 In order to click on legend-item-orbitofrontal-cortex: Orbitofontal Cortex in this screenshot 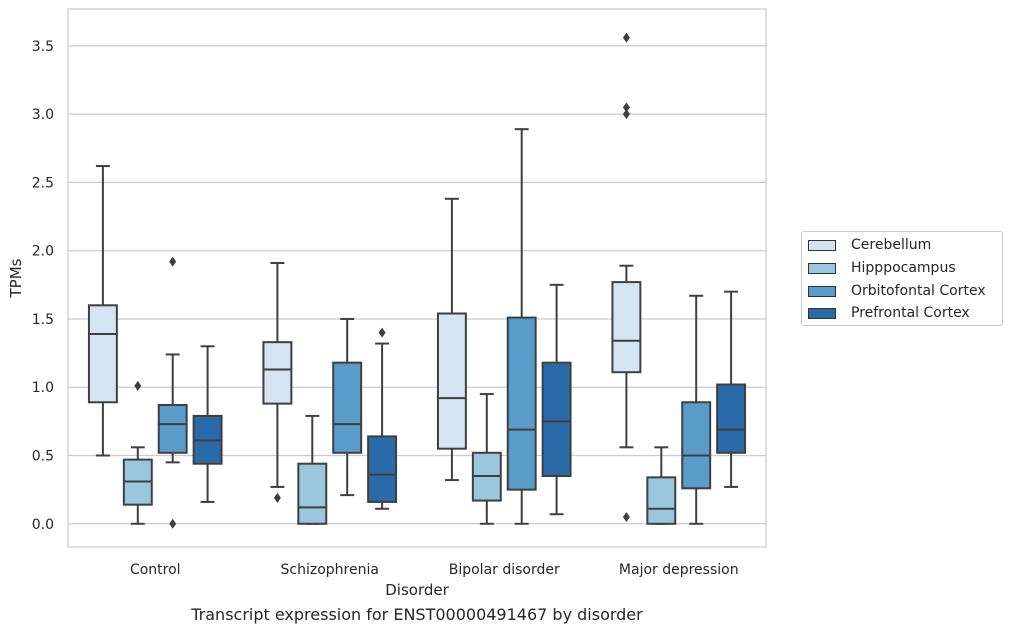, I will do `click(897, 291)`.